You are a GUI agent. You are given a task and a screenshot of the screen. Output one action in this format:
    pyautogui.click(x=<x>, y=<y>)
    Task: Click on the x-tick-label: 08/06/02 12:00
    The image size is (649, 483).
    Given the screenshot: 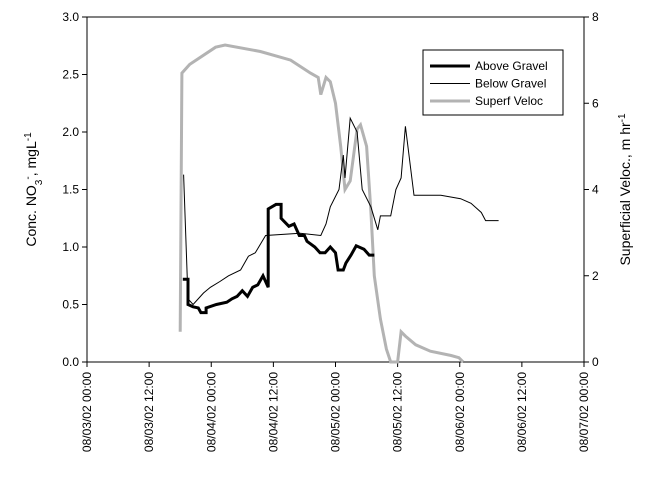 What is the action you would take?
    pyautogui.click(x=522, y=412)
    